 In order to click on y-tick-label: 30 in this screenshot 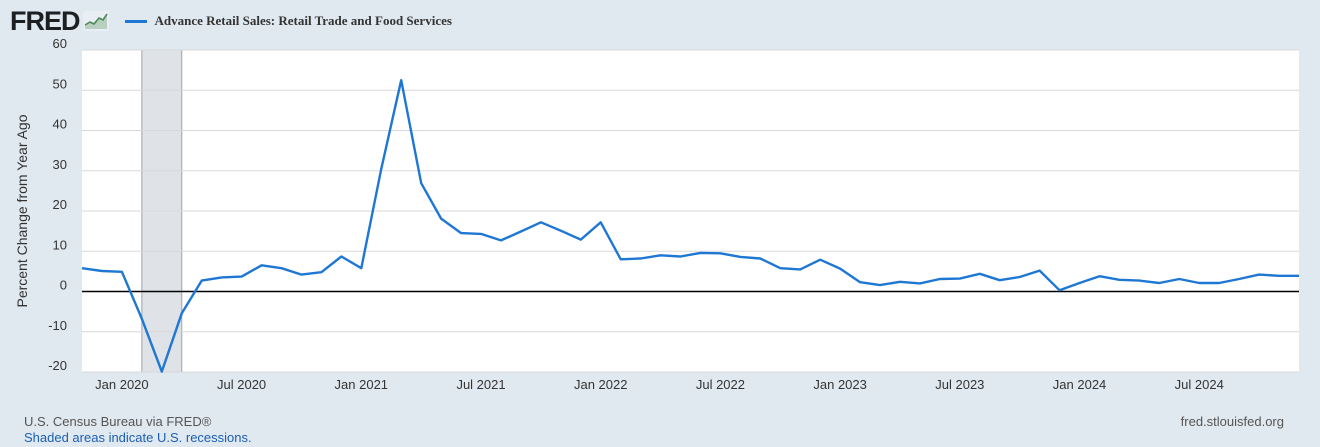, I will do `click(60, 164)`.